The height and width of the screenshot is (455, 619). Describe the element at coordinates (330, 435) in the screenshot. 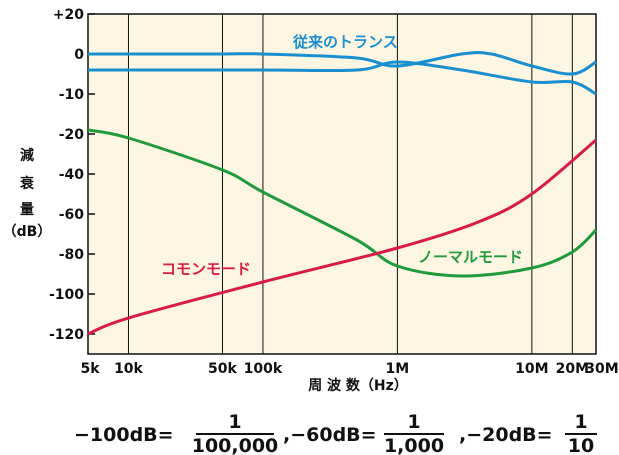

I see `formula-lhs: ,−60dB=` at that location.